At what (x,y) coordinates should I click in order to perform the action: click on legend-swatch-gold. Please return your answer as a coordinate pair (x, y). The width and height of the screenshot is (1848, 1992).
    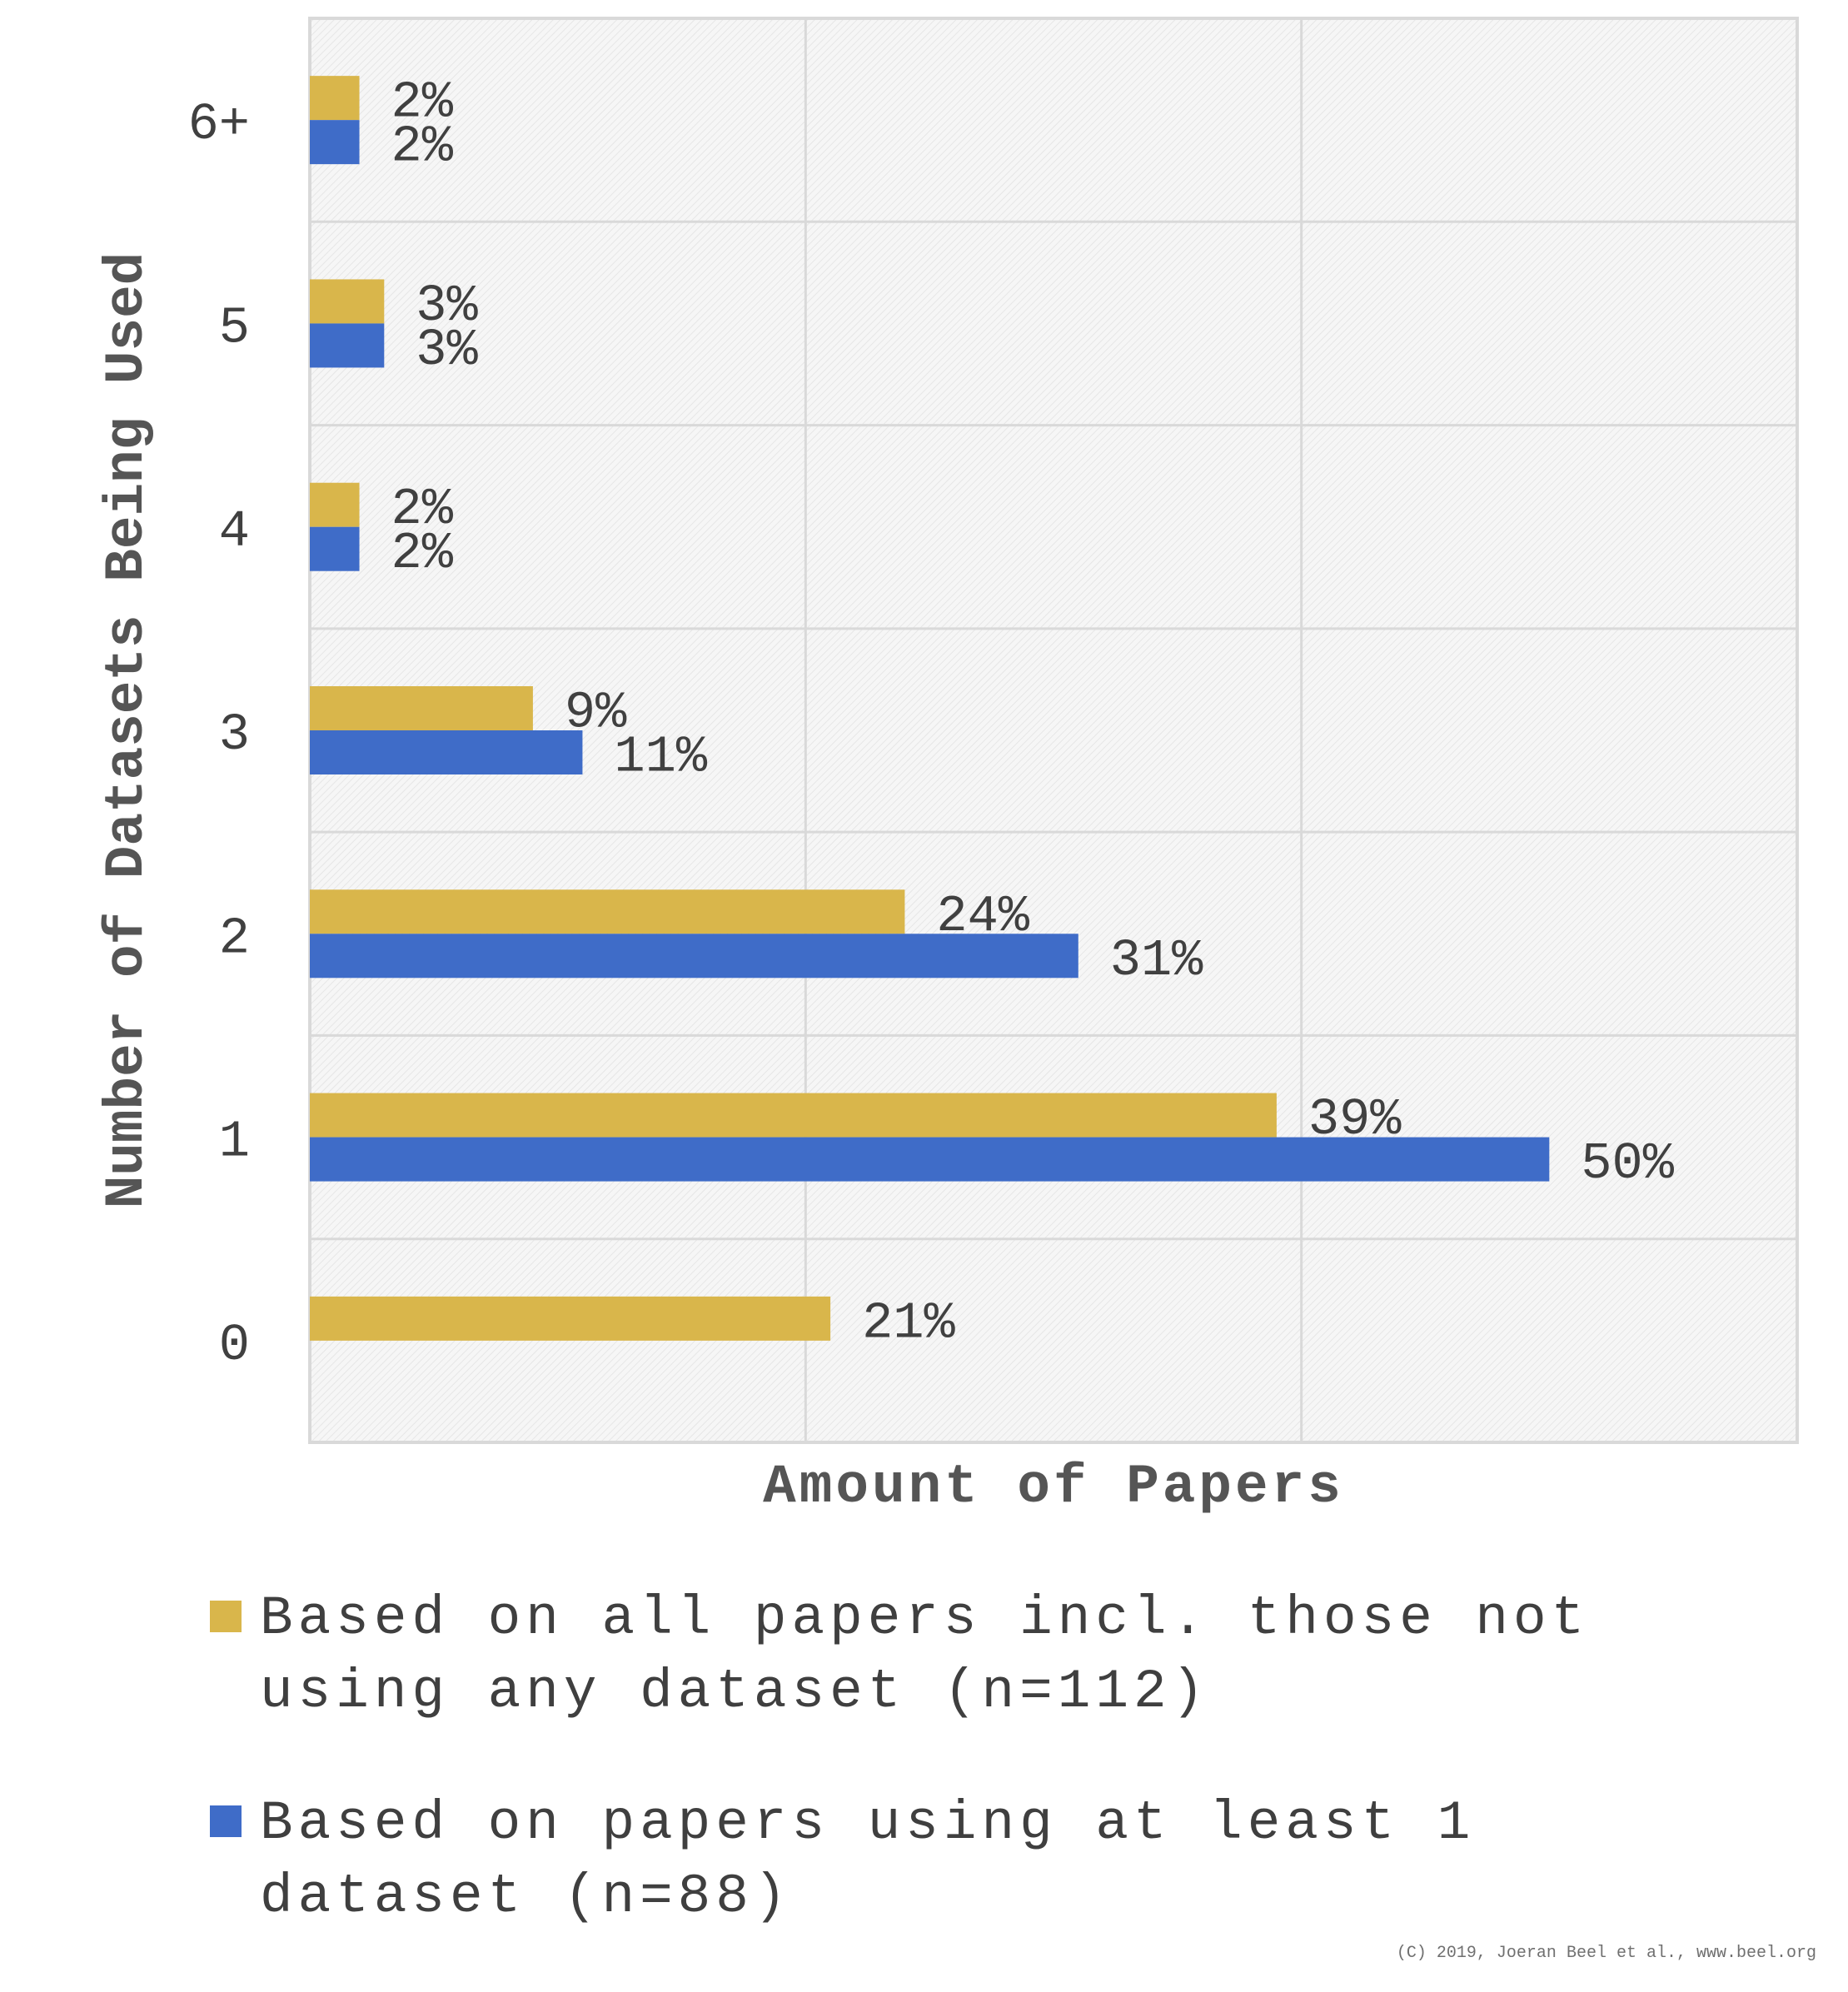
    Looking at the image, I should click on (226, 1616).